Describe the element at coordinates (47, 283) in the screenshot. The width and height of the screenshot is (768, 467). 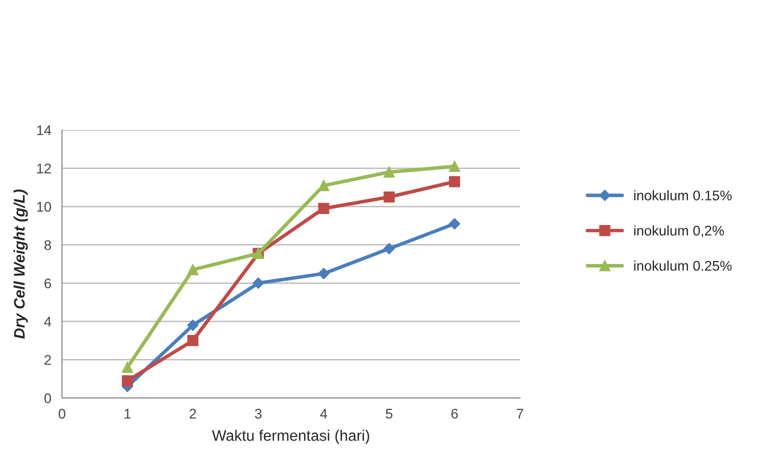
I see `y-tick-label: 6` at that location.